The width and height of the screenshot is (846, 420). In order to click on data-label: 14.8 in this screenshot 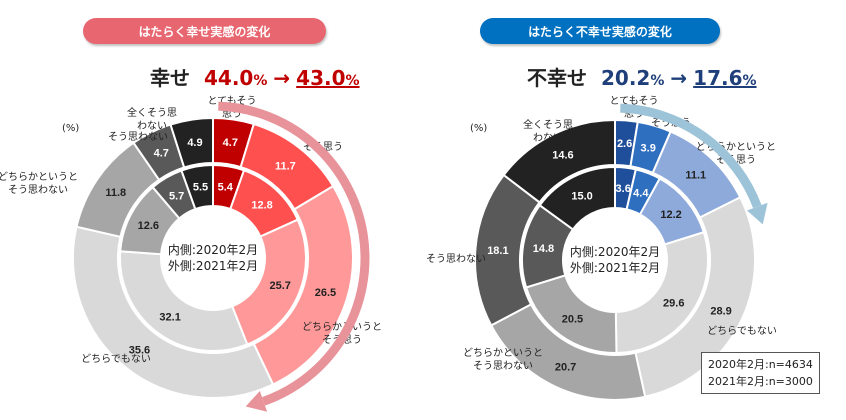, I will do `click(543, 249)`.